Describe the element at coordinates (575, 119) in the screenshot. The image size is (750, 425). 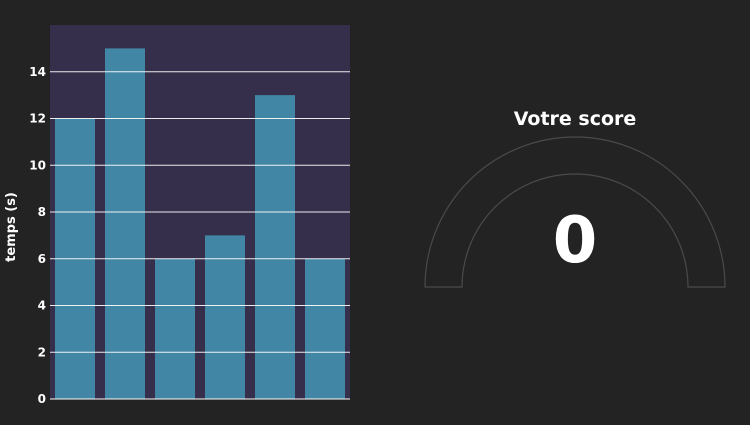
I see `gauge-title: Votre score` at that location.